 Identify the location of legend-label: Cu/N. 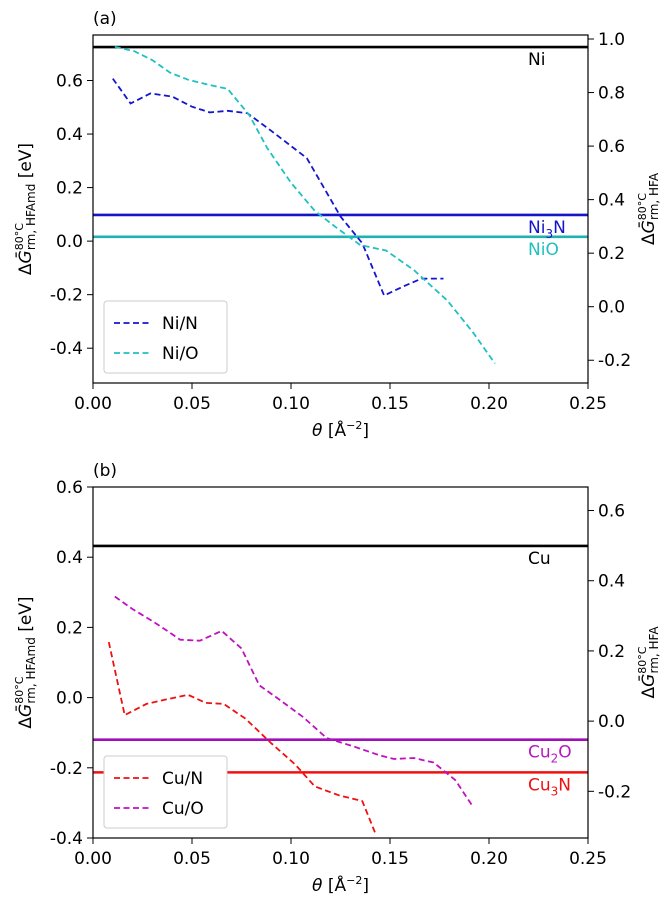
(182, 779).